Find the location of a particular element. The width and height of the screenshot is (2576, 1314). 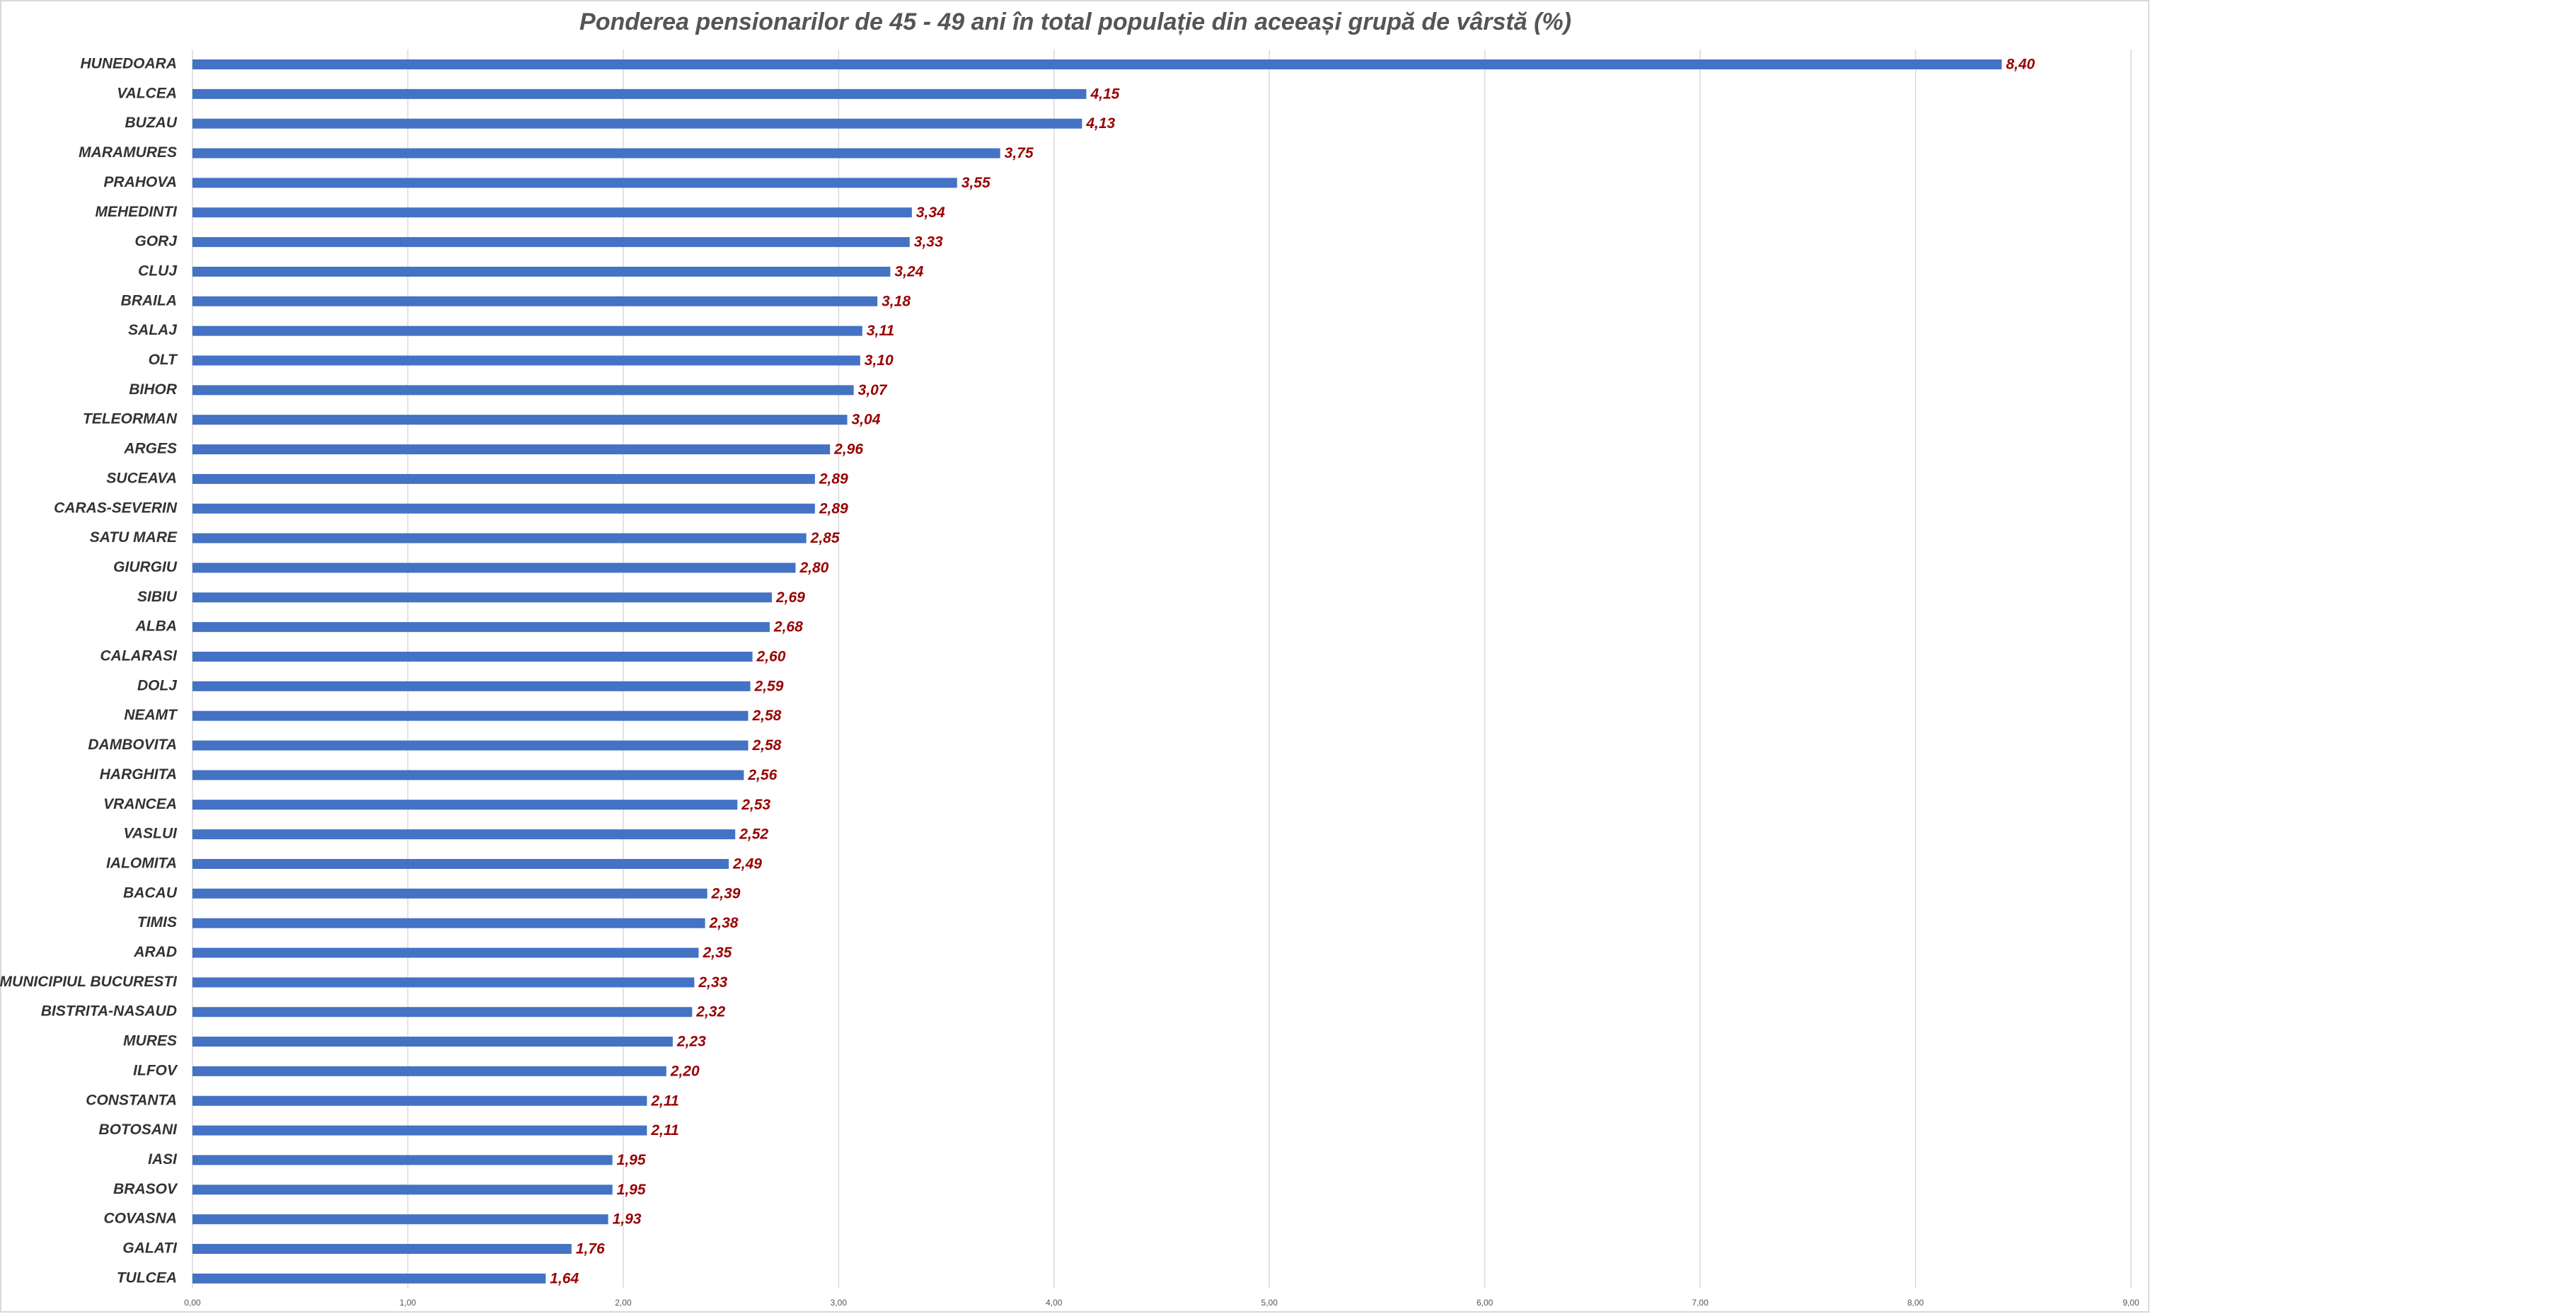

data-label: 3,75 is located at coordinates (1019, 153).